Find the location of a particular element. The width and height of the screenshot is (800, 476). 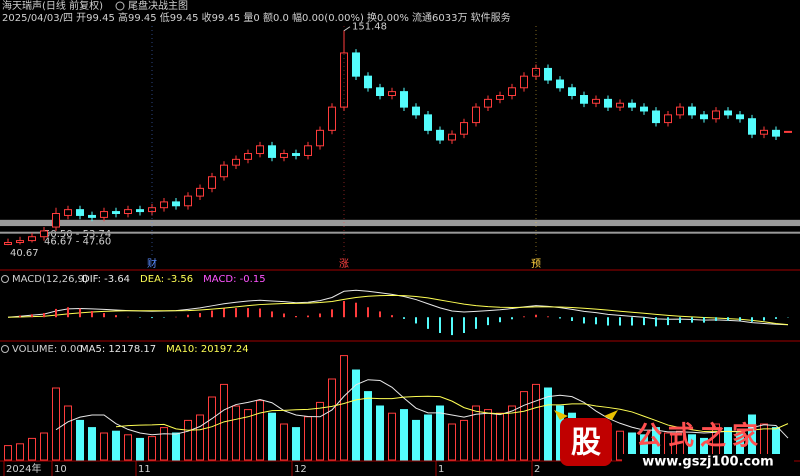

x-tick-label: 11 is located at coordinates (144, 469).